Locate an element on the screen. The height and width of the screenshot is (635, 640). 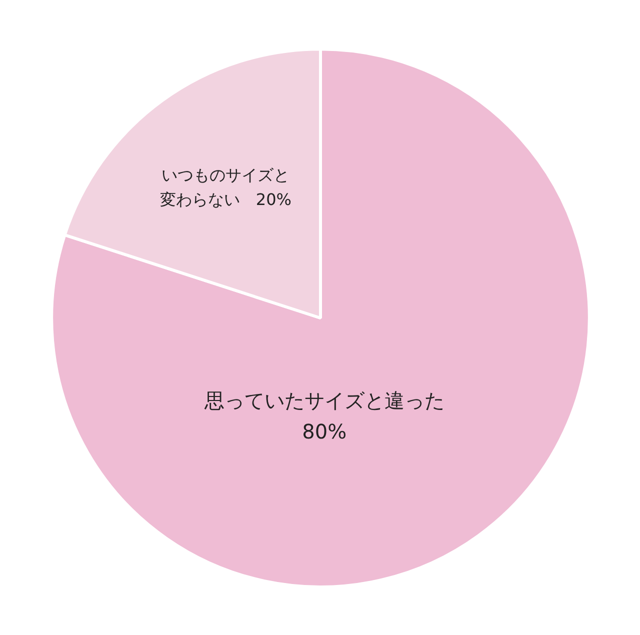
slice-label: いつものサイズと変わらない 20% is located at coordinates (226, 188).